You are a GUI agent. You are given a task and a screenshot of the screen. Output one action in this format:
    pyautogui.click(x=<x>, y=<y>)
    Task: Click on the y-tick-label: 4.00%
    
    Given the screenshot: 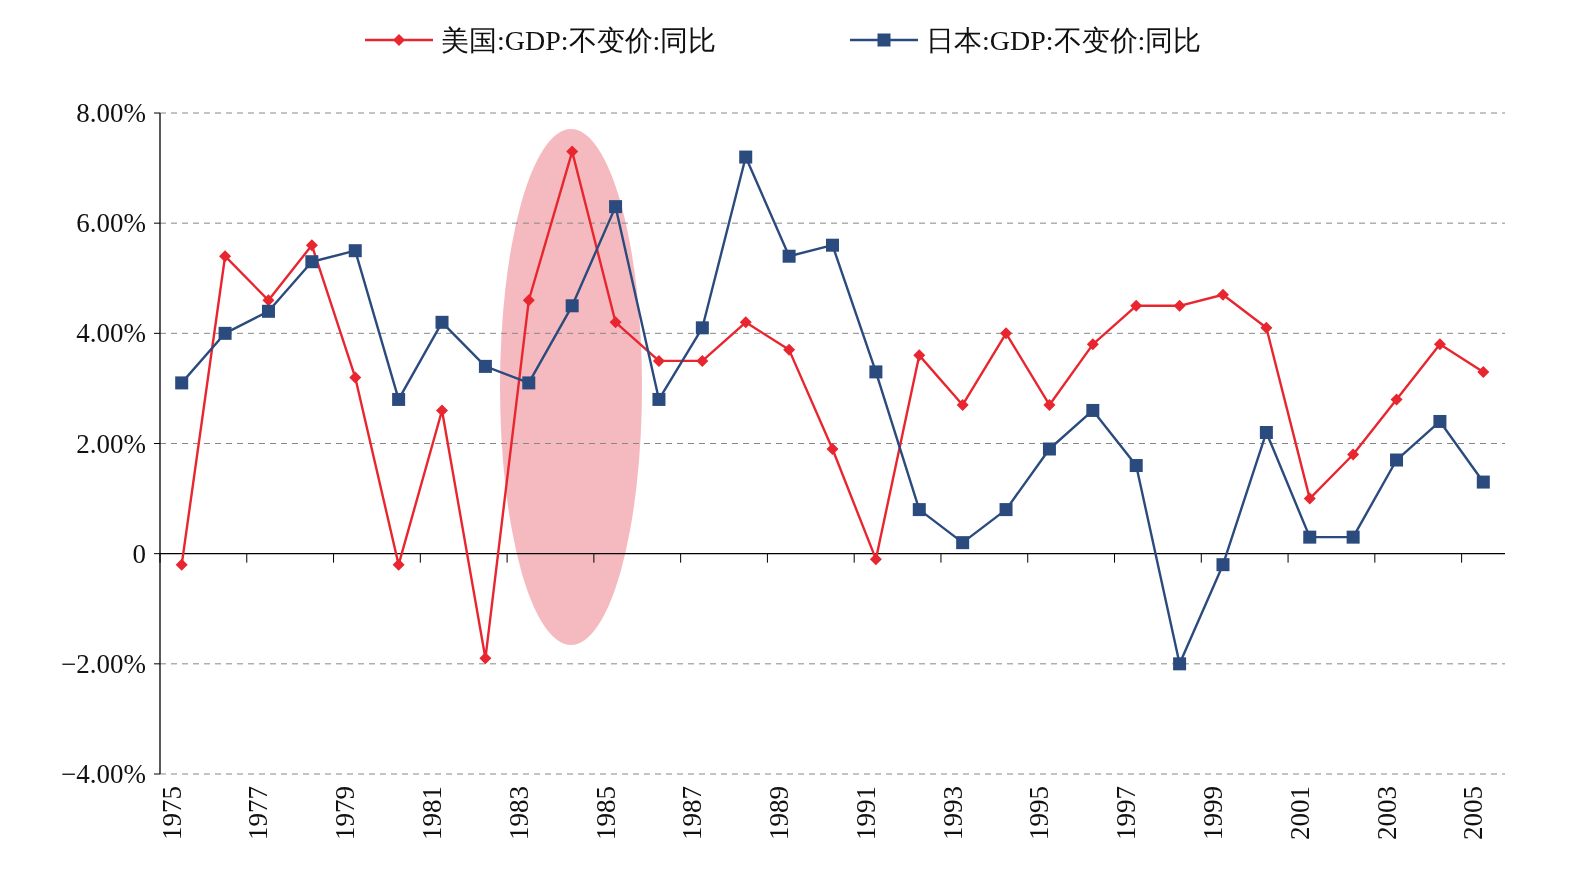 What is the action you would take?
    pyautogui.click(x=111, y=333)
    